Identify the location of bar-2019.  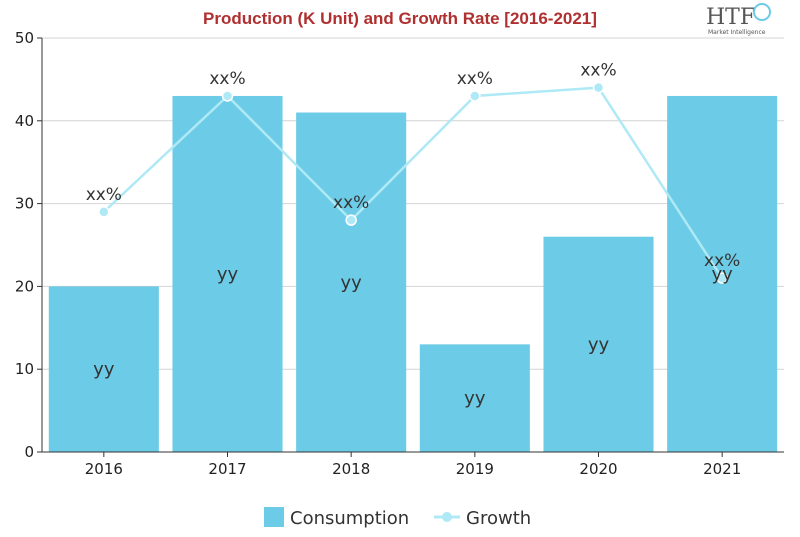
(474, 398).